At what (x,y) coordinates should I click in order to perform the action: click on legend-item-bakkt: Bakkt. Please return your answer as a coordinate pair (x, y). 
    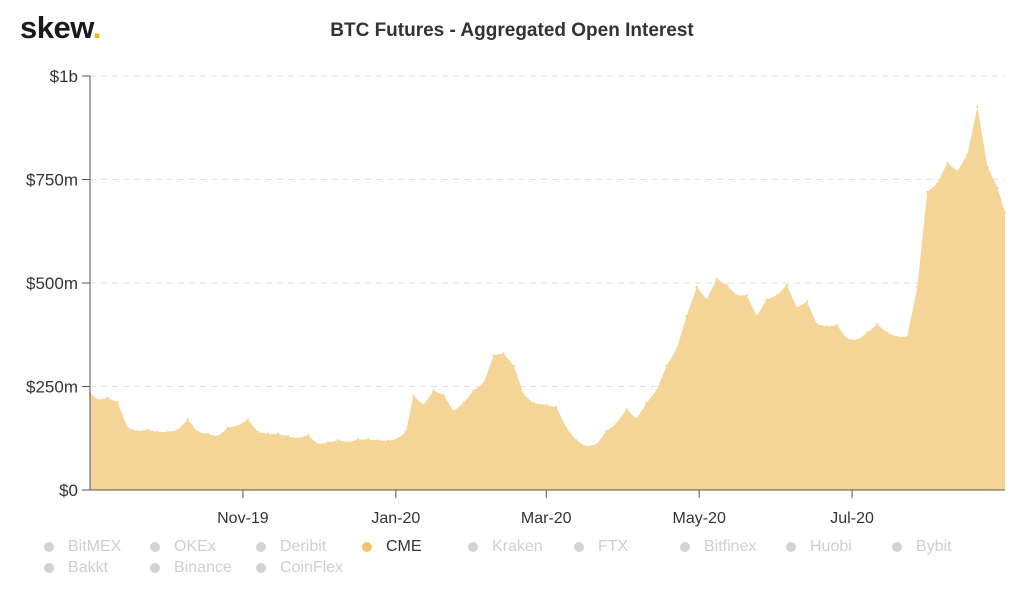
    Looking at the image, I should click on (76, 568).